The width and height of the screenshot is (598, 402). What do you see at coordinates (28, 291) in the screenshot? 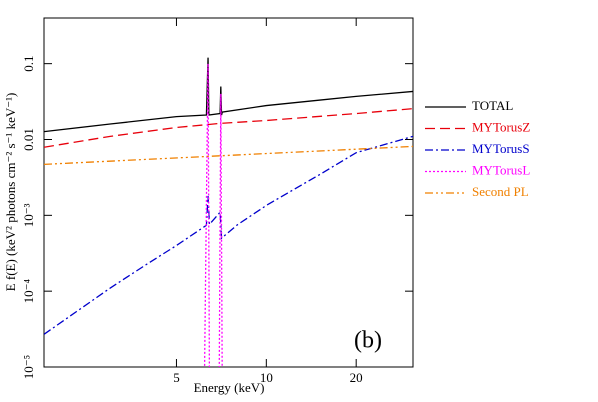
I see `y-tick-label: 10⁻⁴` at bounding box center [28, 291].